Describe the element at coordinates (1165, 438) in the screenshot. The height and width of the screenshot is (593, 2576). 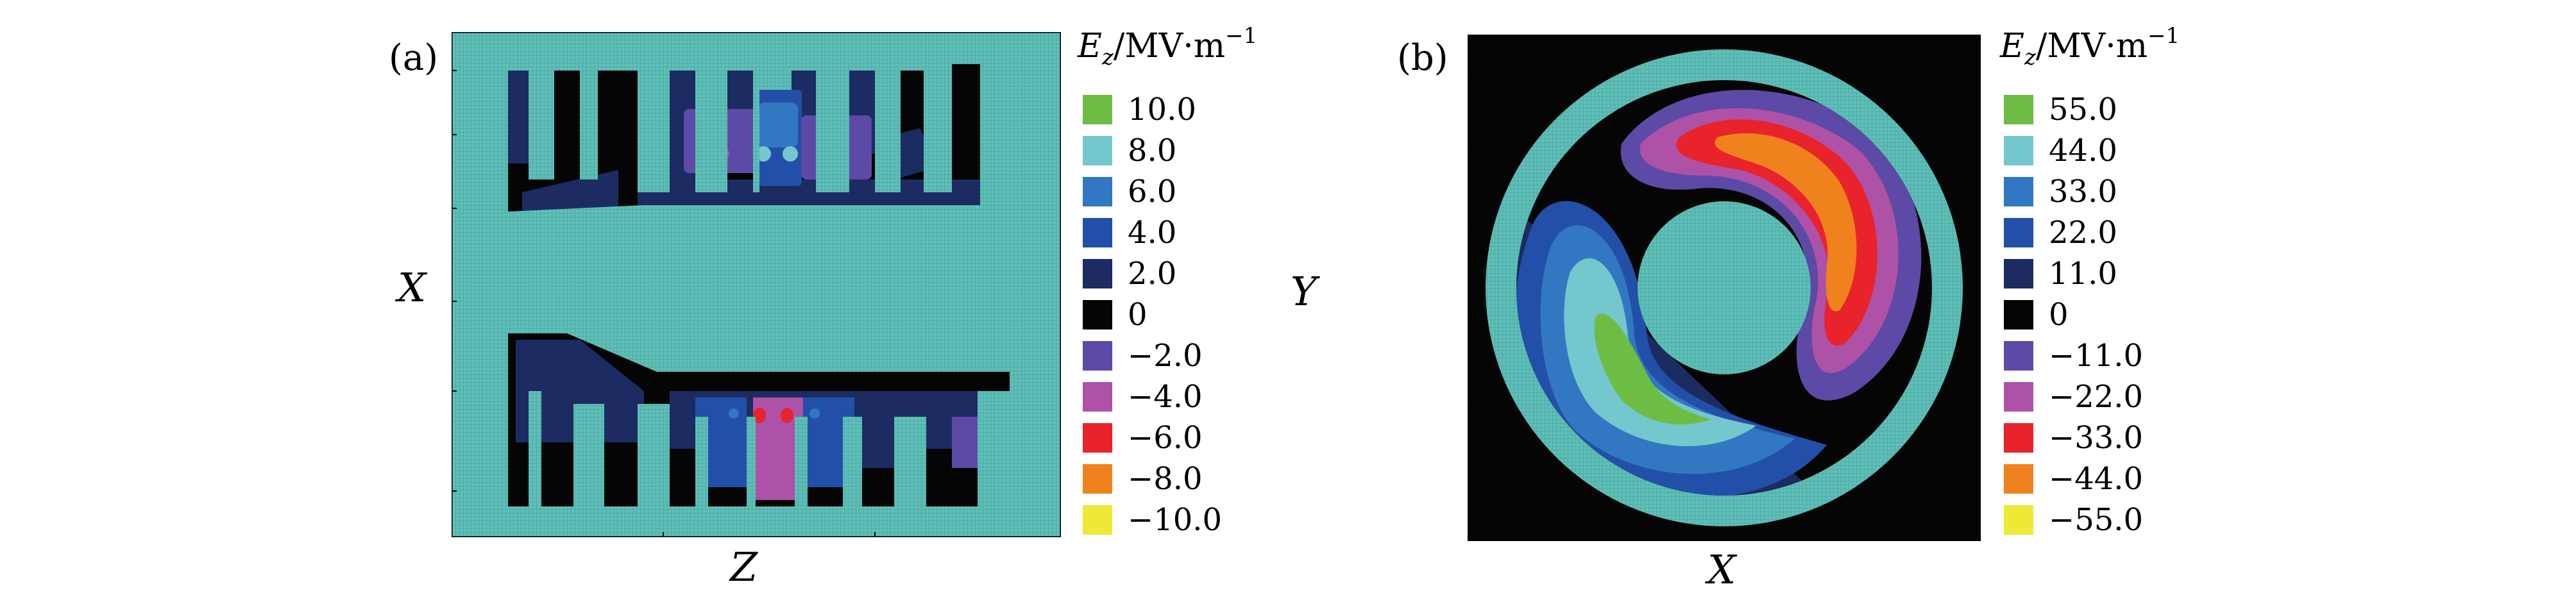
I see `colorbar-label: −6.0` at that location.